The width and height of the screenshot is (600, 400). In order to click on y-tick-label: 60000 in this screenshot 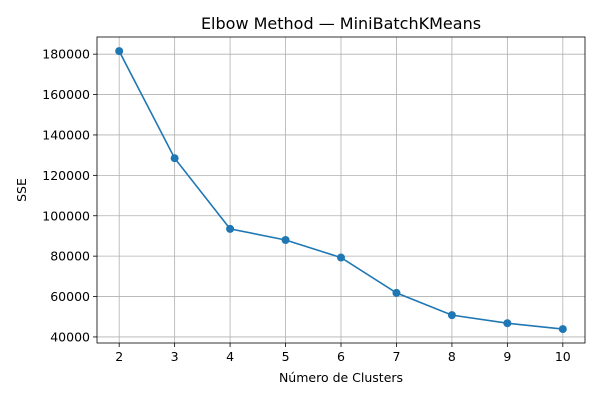, I will do `click(70, 296)`.